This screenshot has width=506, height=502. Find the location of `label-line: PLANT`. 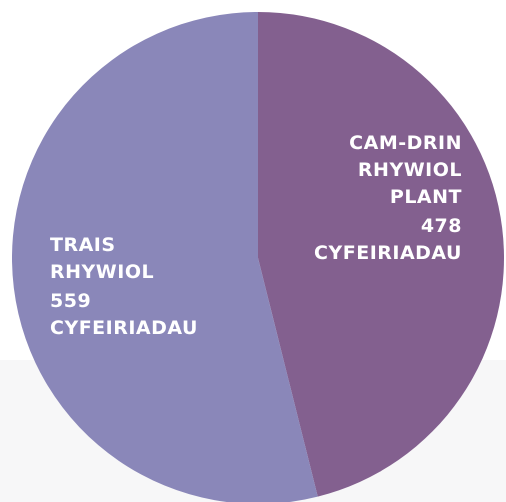

label-line: PLANT is located at coordinates (426, 197).